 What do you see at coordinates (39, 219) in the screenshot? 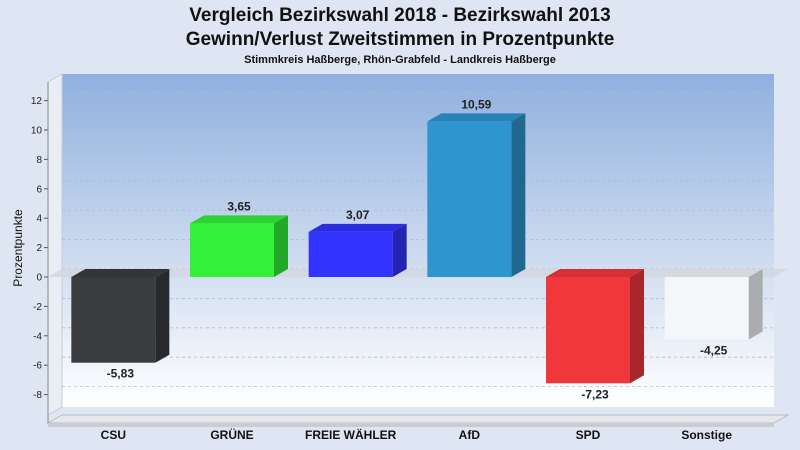
I see `y-tick-label: 4` at bounding box center [39, 219].